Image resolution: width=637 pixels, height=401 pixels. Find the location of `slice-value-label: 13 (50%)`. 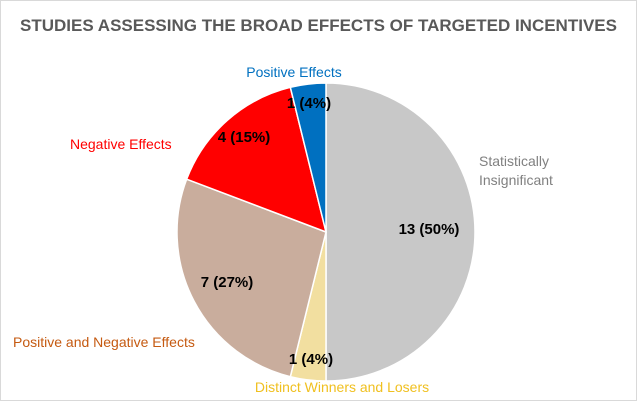

slice-value-label: 13 (50%) is located at coordinates (429, 229).